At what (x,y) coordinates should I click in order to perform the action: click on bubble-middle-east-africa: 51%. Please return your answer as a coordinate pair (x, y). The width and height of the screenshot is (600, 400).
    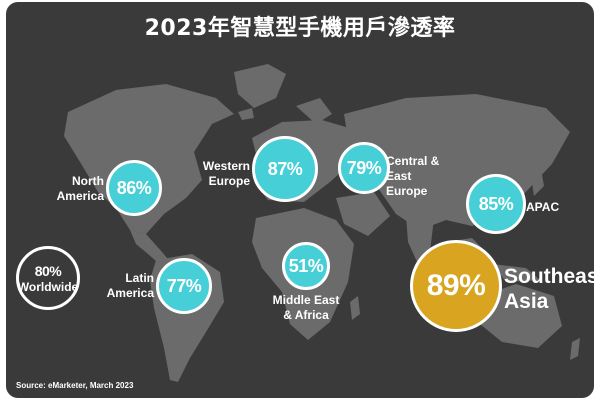
    Looking at the image, I should click on (306, 266).